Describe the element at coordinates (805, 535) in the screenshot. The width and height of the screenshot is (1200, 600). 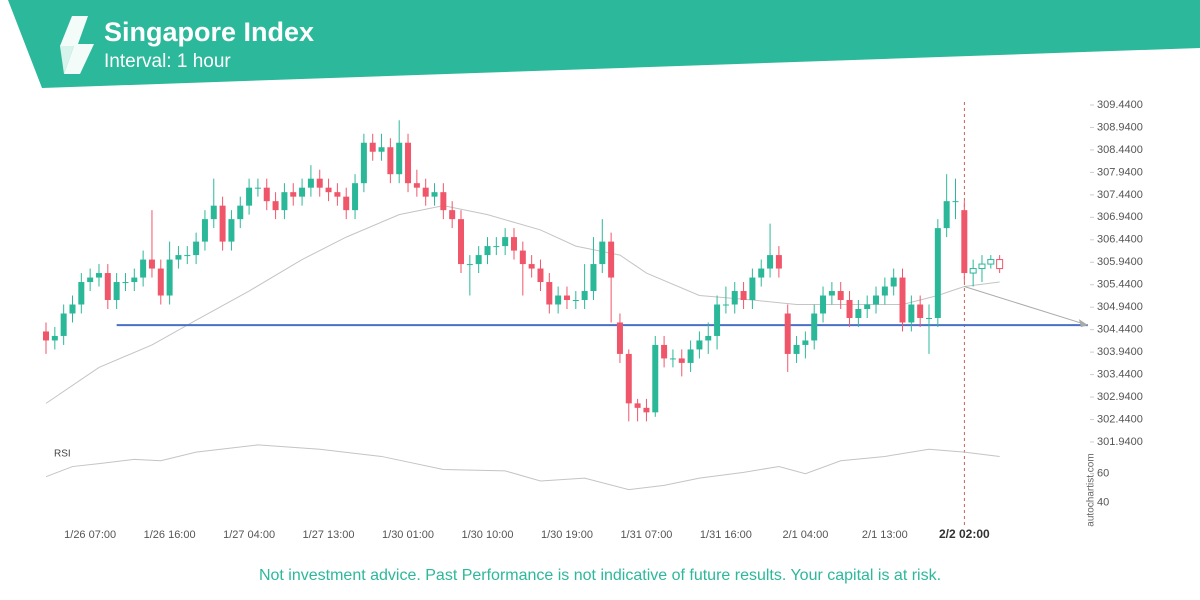
I see `x-tick-label: 2/1 04:00` at that location.